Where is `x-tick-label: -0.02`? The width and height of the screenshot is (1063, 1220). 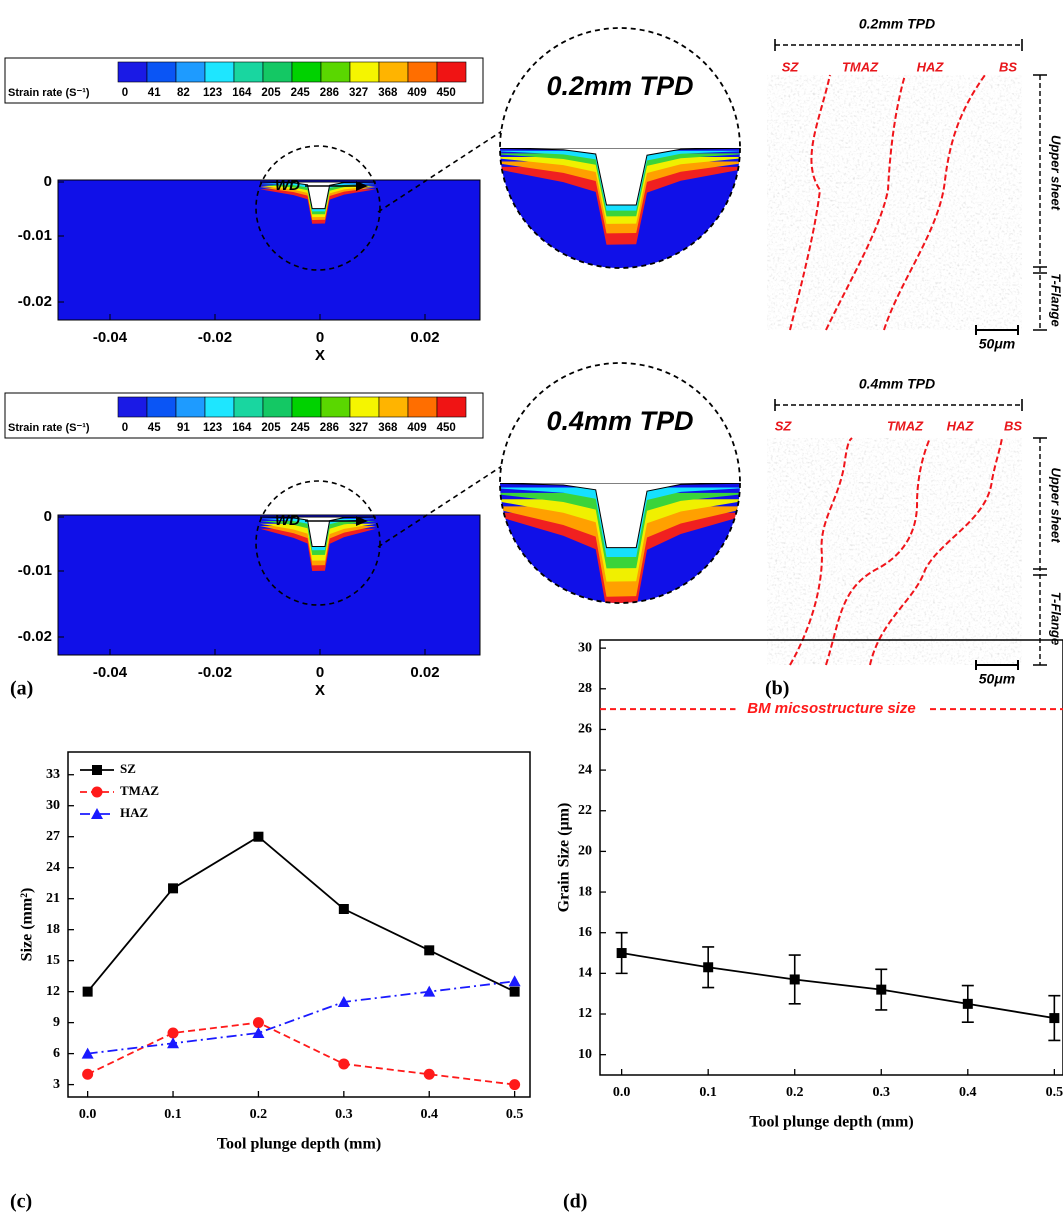
x-tick-label: -0.02 is located at coordinates (215, 337).